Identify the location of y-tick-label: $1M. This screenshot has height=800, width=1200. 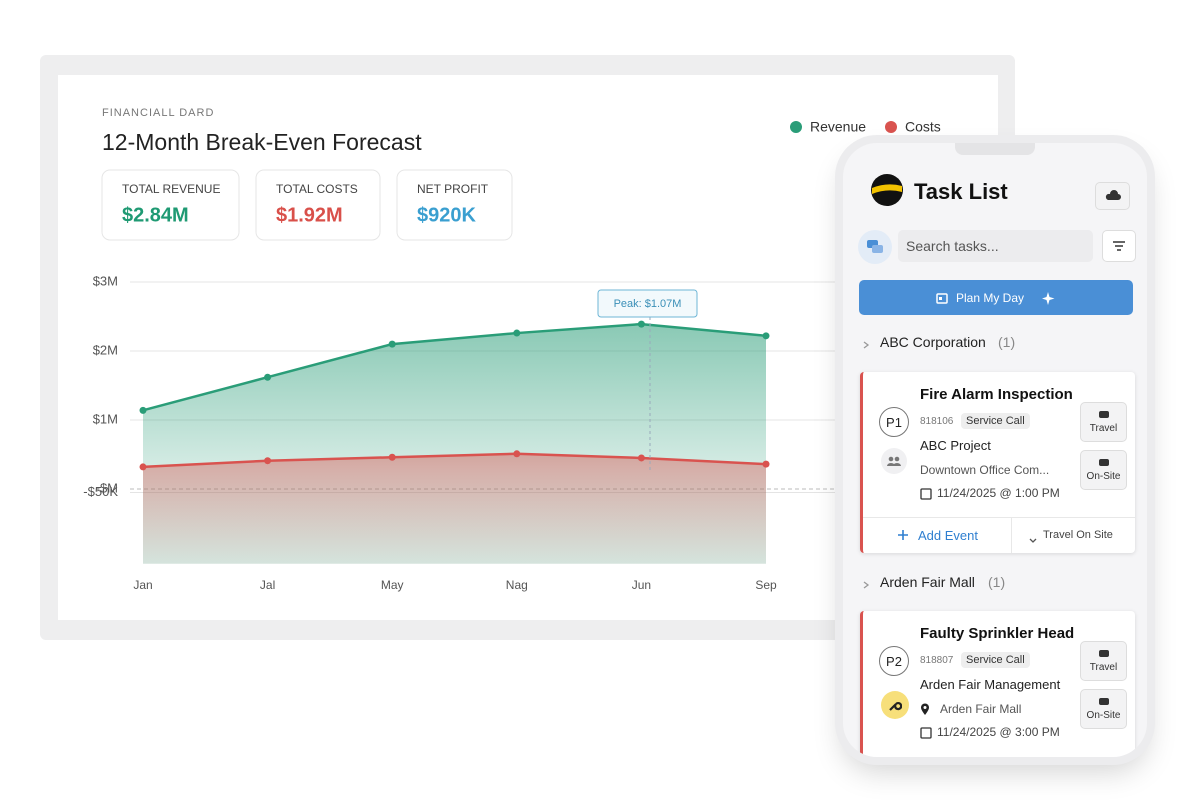
(105, 418).